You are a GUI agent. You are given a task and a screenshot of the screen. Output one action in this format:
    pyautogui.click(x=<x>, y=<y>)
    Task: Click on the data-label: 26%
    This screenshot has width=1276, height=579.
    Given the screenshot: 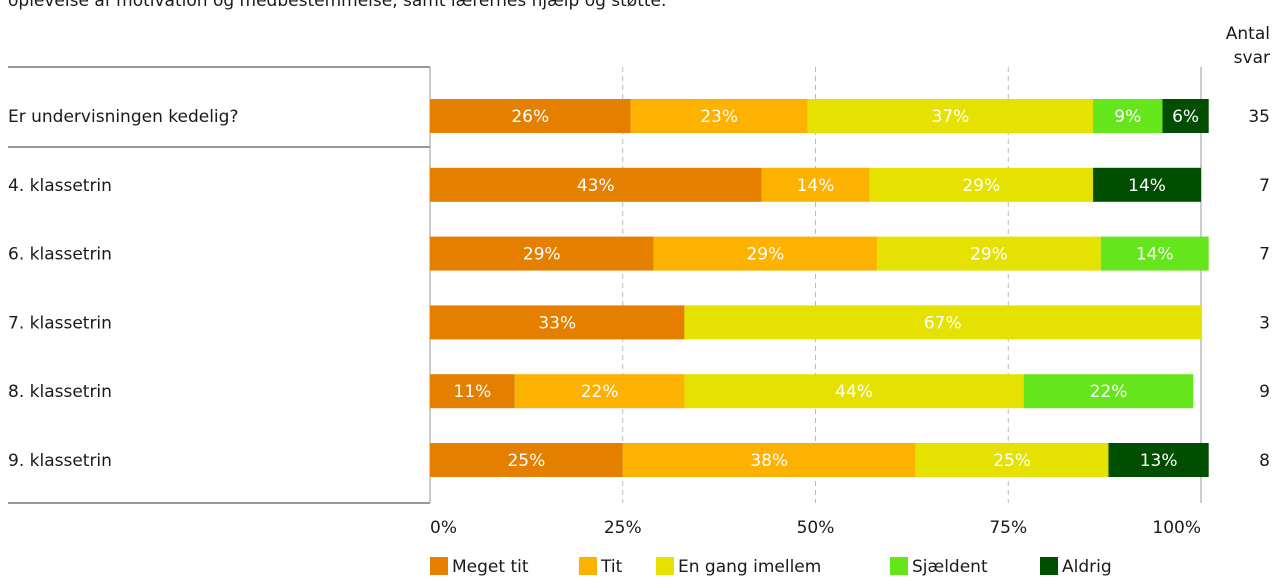 What is the action you would take?
    pyautogui.click(x=530, y=117)
    